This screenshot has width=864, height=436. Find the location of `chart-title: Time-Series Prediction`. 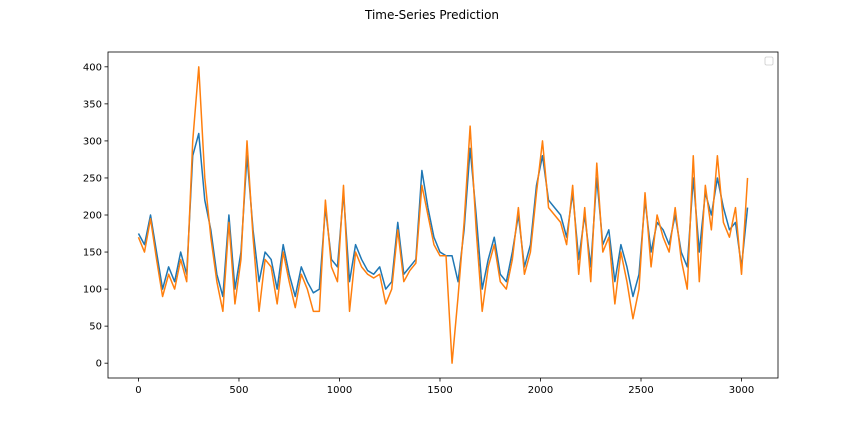

chart-title: Time-Series Prediction is located at coordinates (431, 15).